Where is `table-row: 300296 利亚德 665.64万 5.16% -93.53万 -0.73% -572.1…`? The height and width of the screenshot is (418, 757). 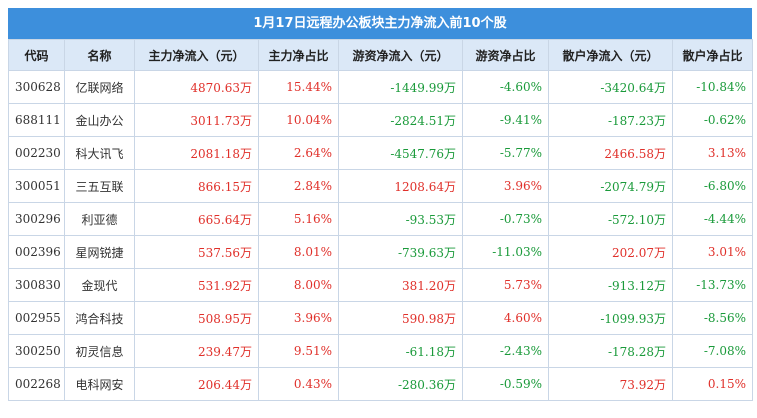
table-row: 300296 利亚德 665.64万 5.16% -93.53万 -0.73% -572.1… is located at coordinates (380, 219).